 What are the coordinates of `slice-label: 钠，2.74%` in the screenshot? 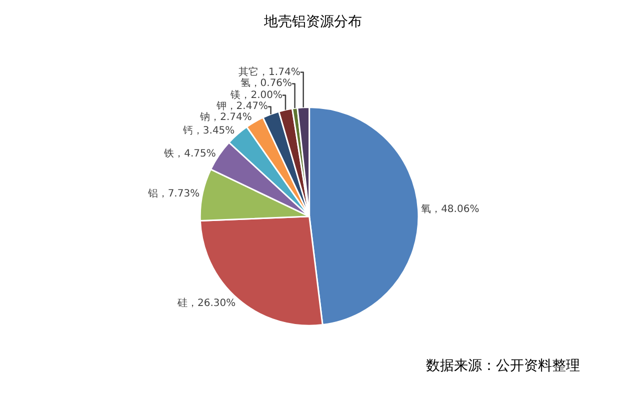 It's located at (225, 118).